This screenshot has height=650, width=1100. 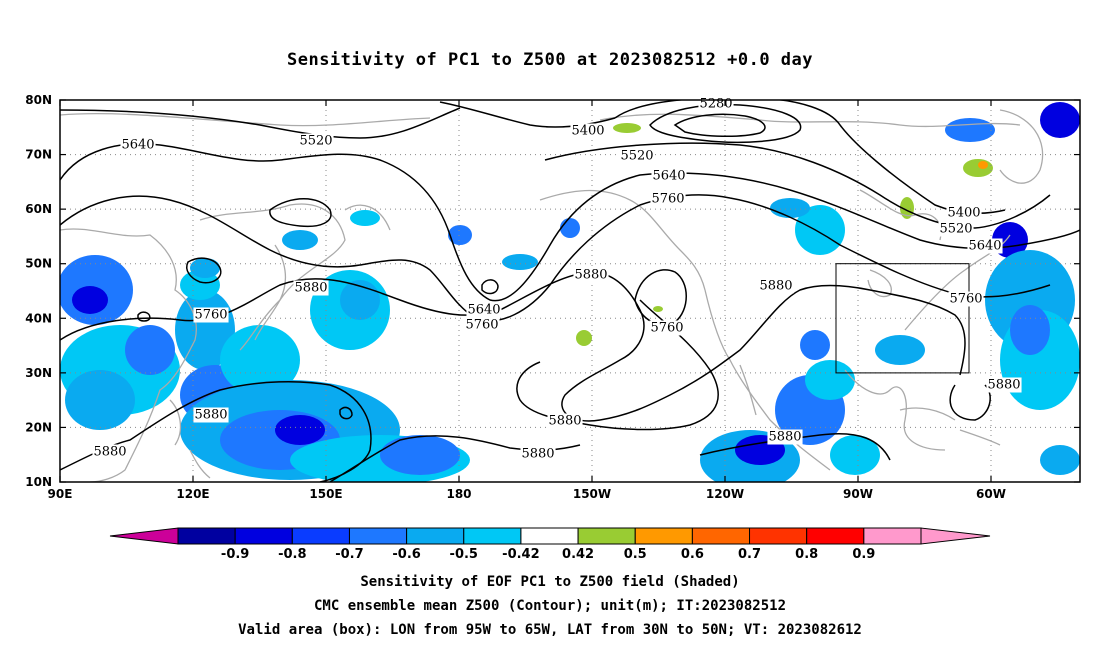 I want to click on coastline-baja, so click(x=748, y=390).